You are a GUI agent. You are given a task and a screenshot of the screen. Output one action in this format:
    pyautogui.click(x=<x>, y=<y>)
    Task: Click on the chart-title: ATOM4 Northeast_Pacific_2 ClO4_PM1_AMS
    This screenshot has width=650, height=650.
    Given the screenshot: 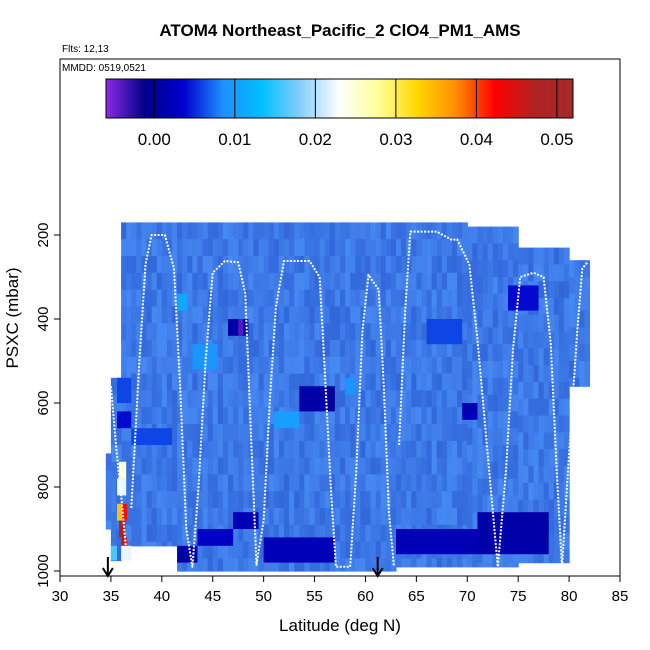 What is the action you would take?
    pyautogui.click(x=339, y=30)
    